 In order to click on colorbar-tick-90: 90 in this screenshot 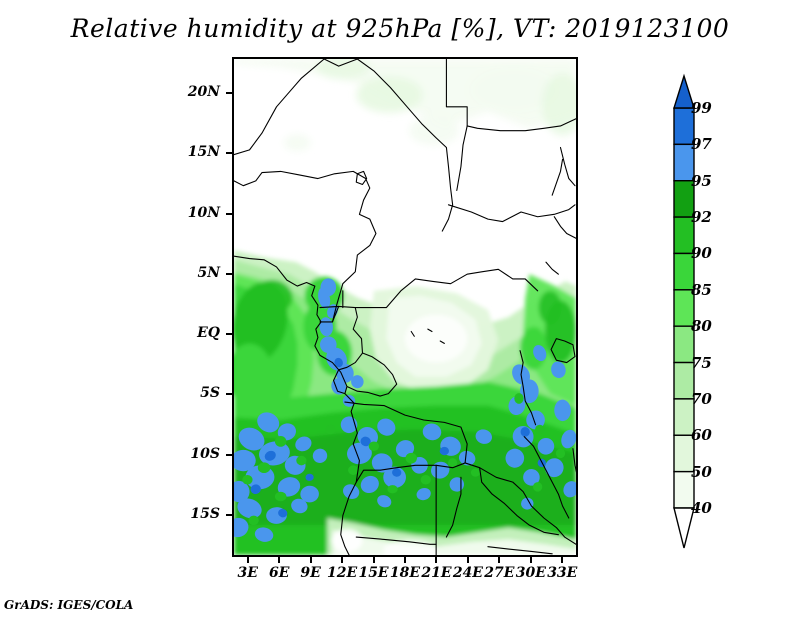, I will do `click(701, 253)`.